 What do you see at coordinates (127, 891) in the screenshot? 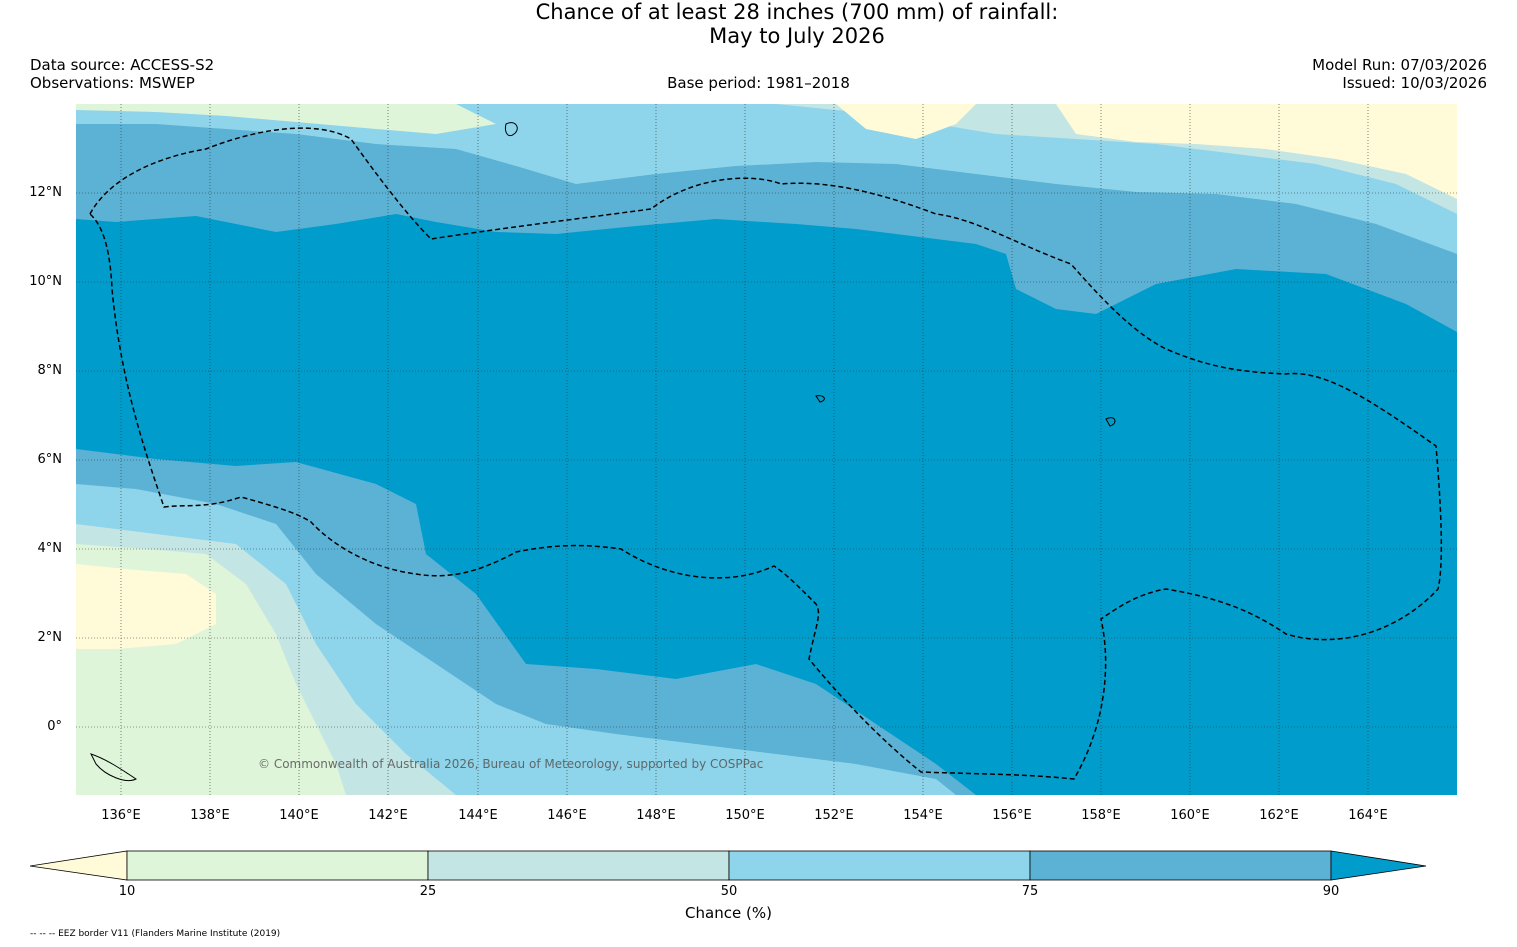
I see `tick-10: 10` at bounding box center [127, 891].